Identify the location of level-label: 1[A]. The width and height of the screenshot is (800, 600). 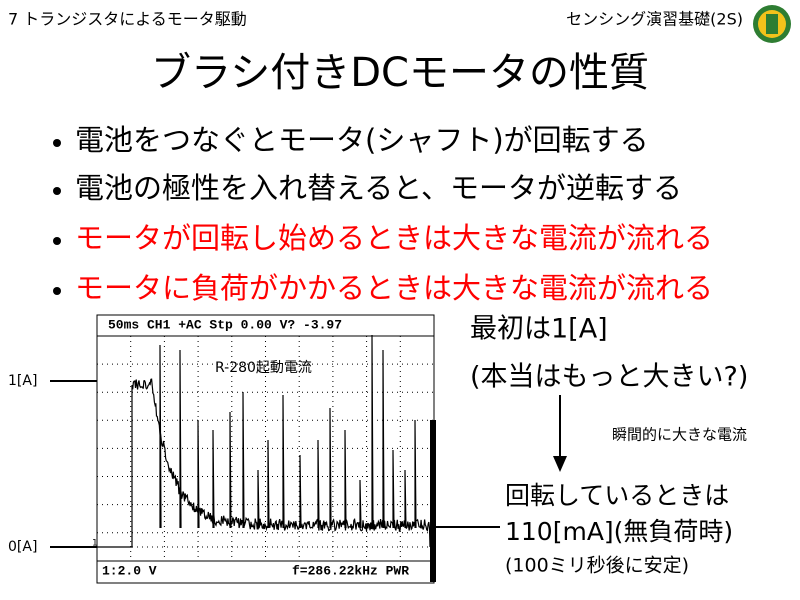
(22, 381).